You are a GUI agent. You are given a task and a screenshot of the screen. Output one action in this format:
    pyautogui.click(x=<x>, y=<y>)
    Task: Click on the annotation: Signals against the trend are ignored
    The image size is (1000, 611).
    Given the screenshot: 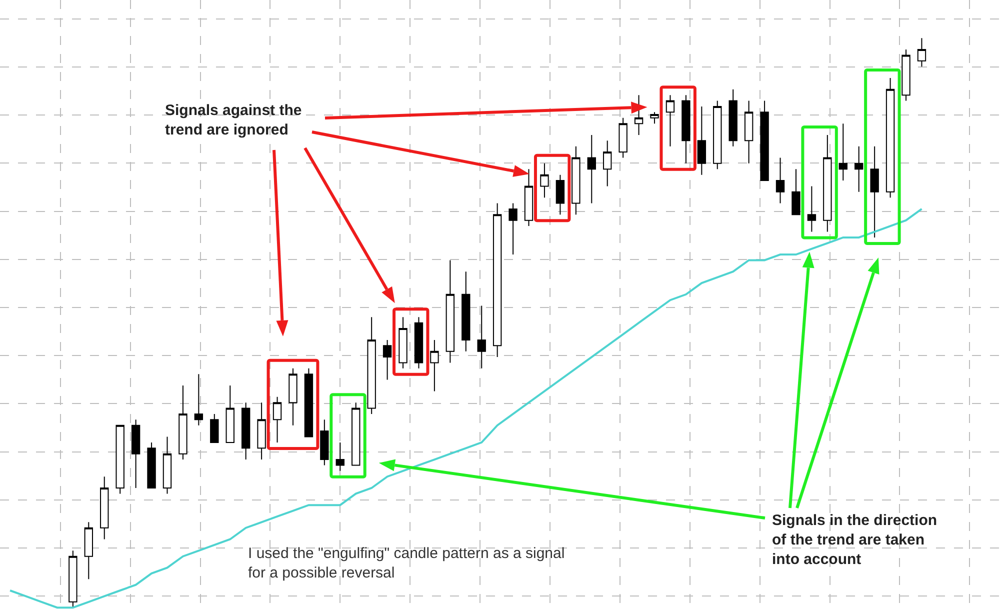 What is the action you would take?
    pyautogui.click(x=233, y=120)
    